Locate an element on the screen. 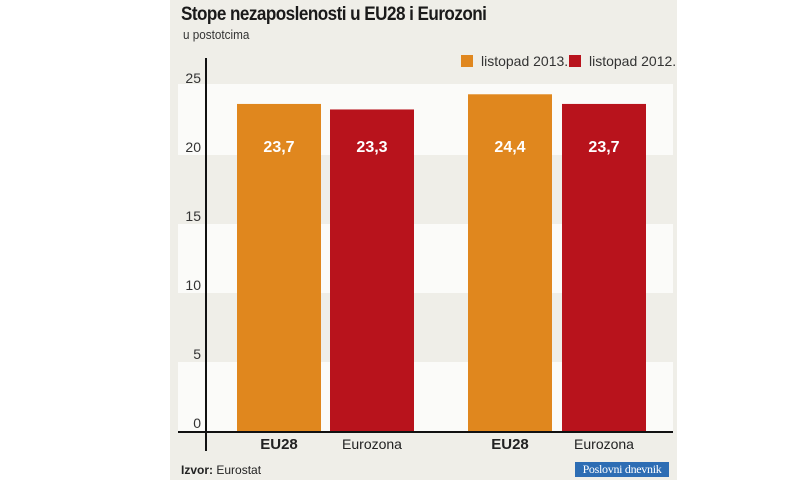  y-tick-label: 20 is located at coordinates (193, 147).